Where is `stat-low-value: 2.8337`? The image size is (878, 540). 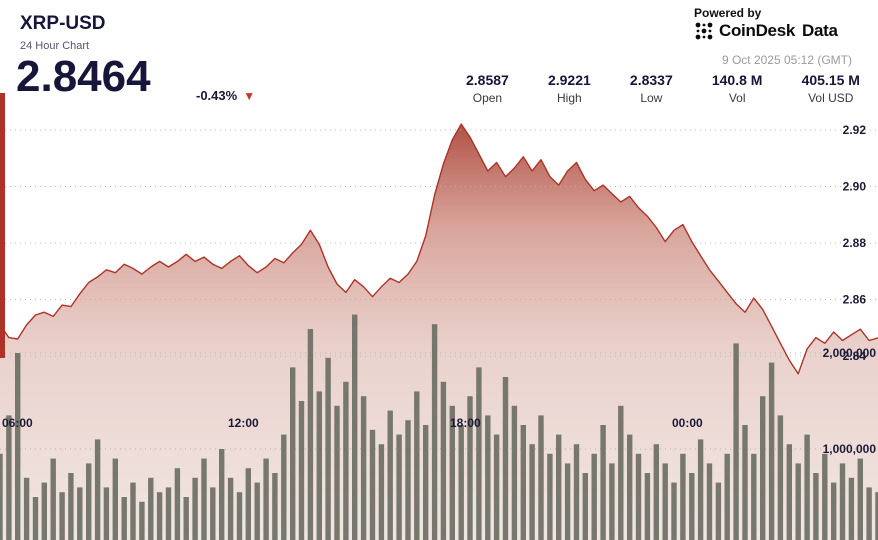
stat-low-value: 2.8337 is located at coordinates (651, 80).